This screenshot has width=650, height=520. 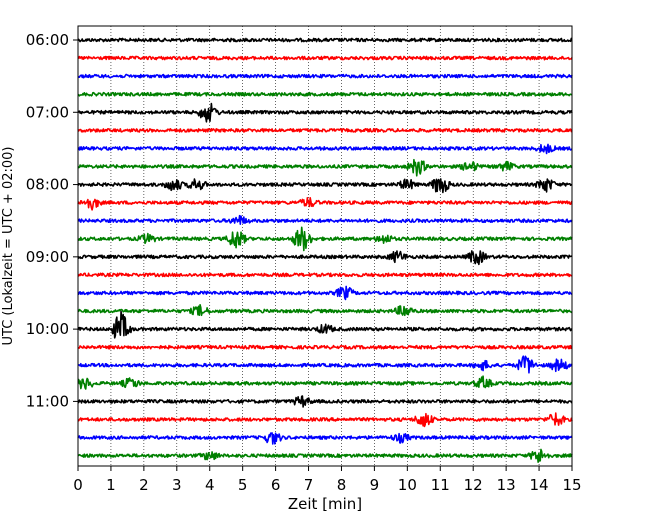 What do you see at coordinates (8, 246) in the screenshot?
I see `y-axis-label: UTC (Lokalzeit = UTC + 02:00)` at bounding box center [8, 246].